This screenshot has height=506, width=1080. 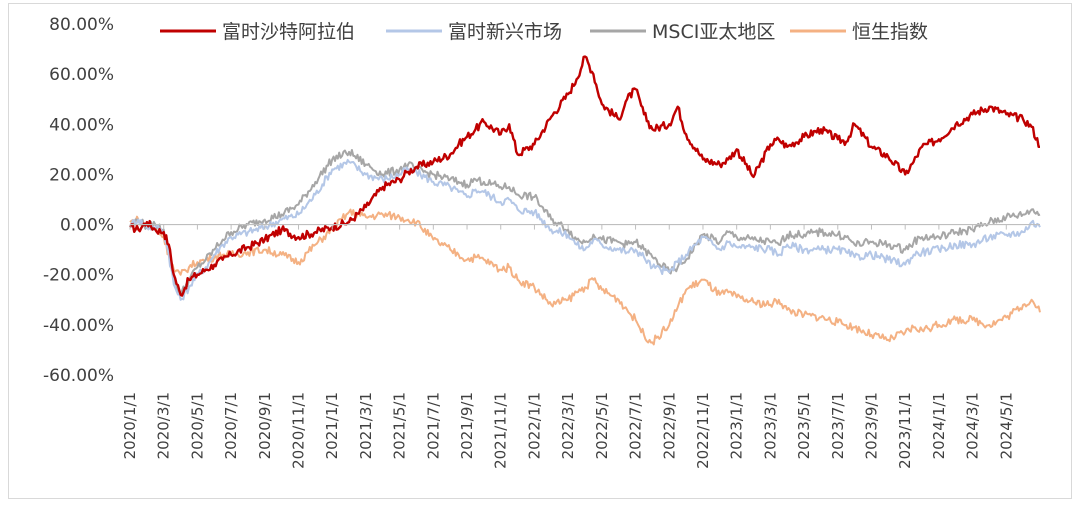 What do you see at coordinates (130, 425) in the screenshot?
I see `x-tick-label: 2020/1/1` at bounding box center [130, 425].